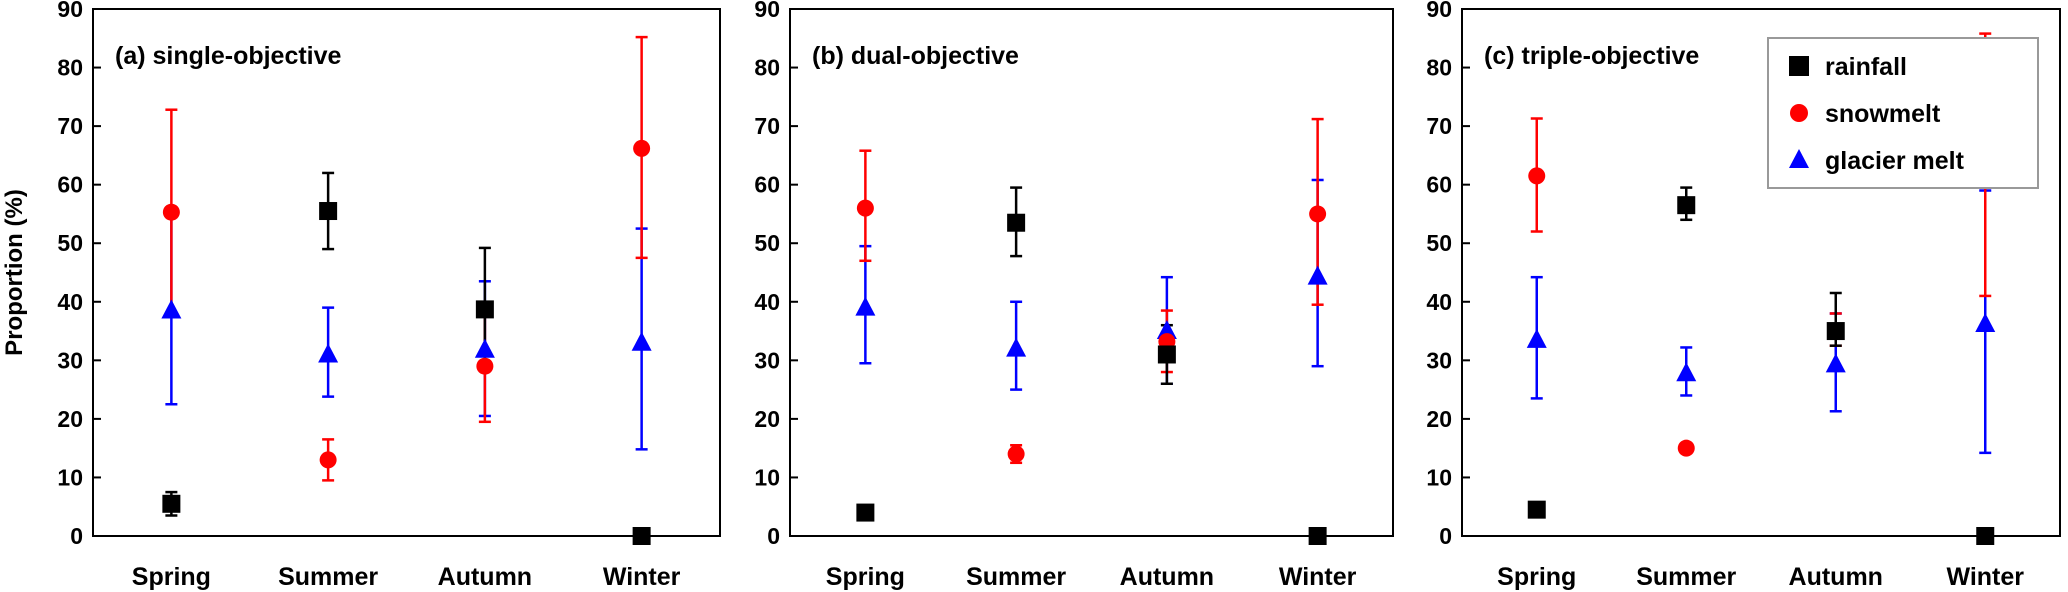  I want to click on legend: rainfall snowmelt glacier melt, so click(1903, 113).